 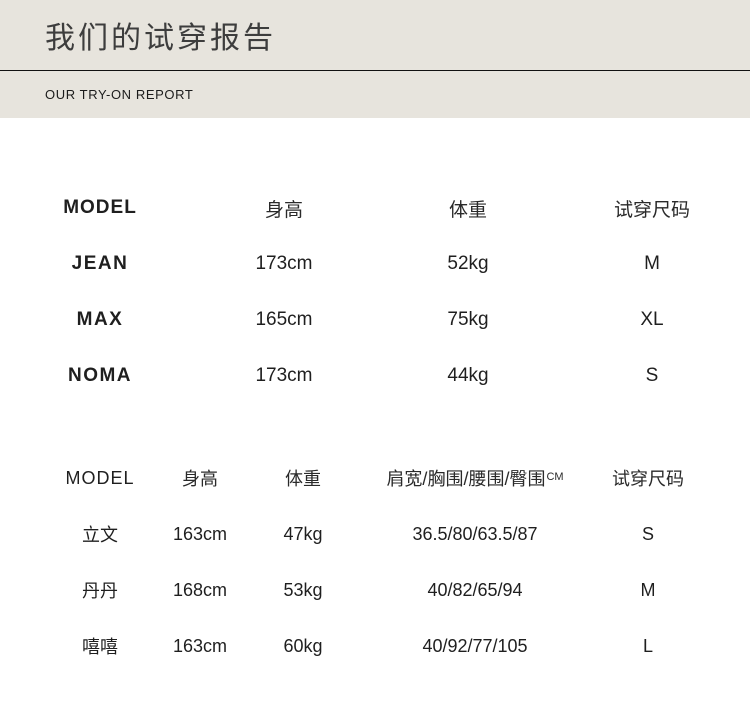 What do you see at coordinates (468, 263) in the screenshot?
I see `weight-cell: 52kg` at bounding box center [468, 263].